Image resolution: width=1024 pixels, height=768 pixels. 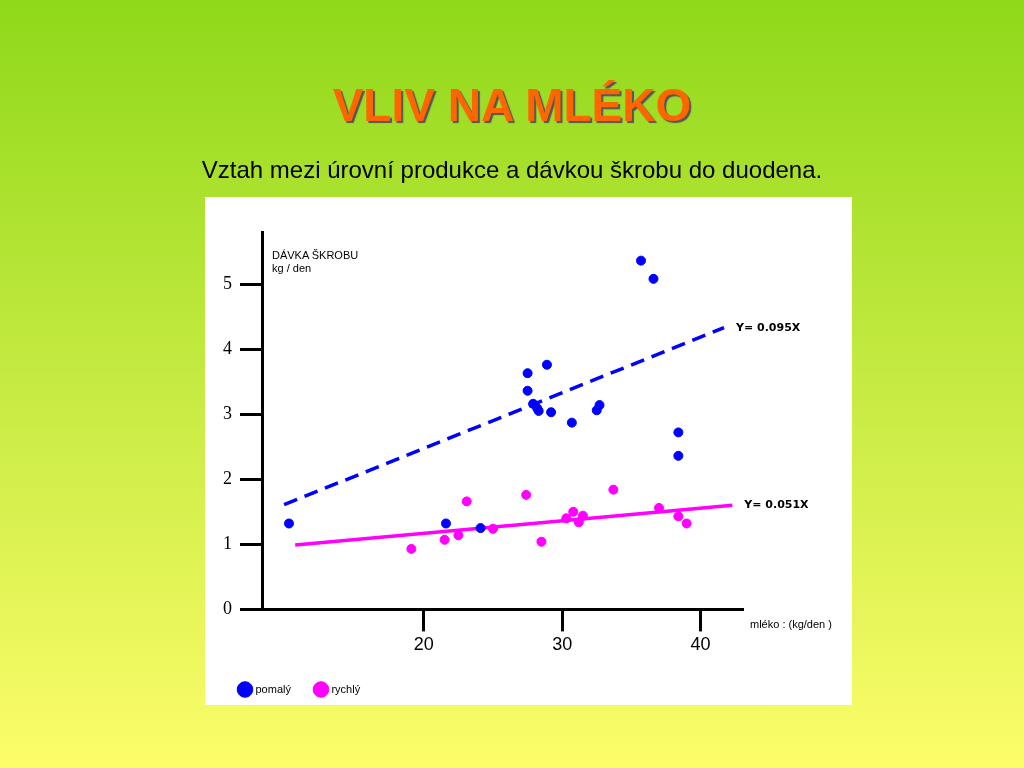 What do you see at coordinates (227, 347) in the screenshot?
I see `y-tick-label: 4` at bounding box center [227, 347].